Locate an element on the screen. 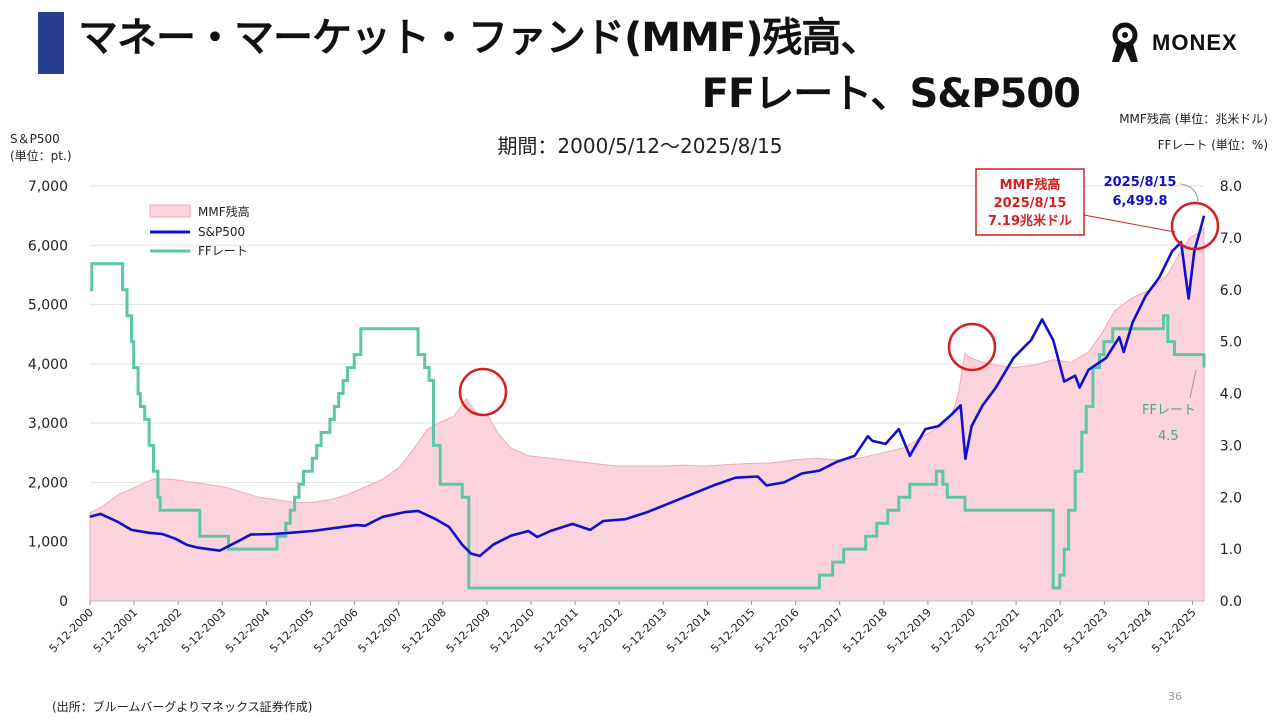 Image resolution: width=1280 pixels, height=720 pixels. x-tick-label: 5-12-2021 is located at coordinates (997, 630).